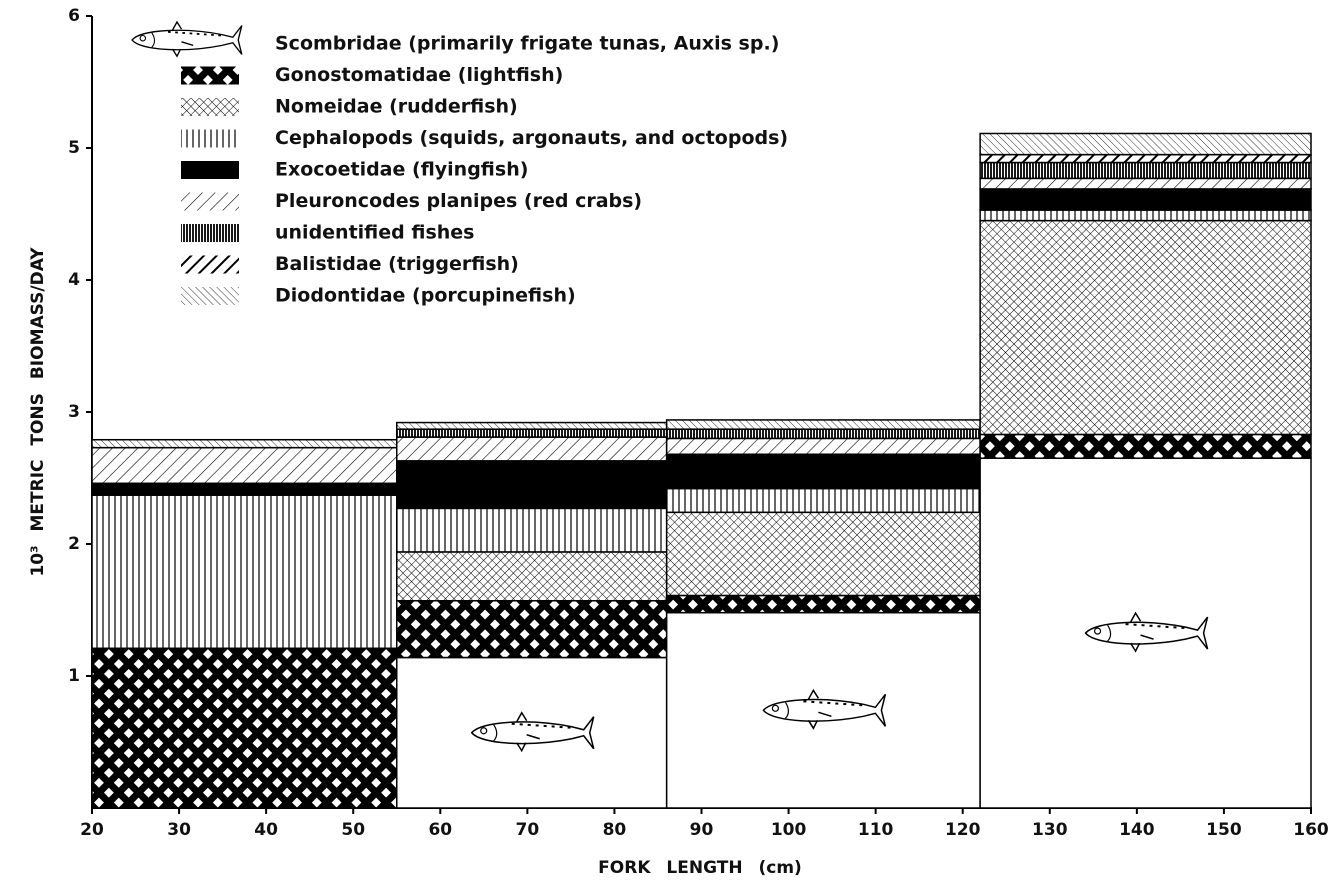  Describe the element at coordinates (528, 830) in the screenshot. I see `x-tick-label: 70` at that location.